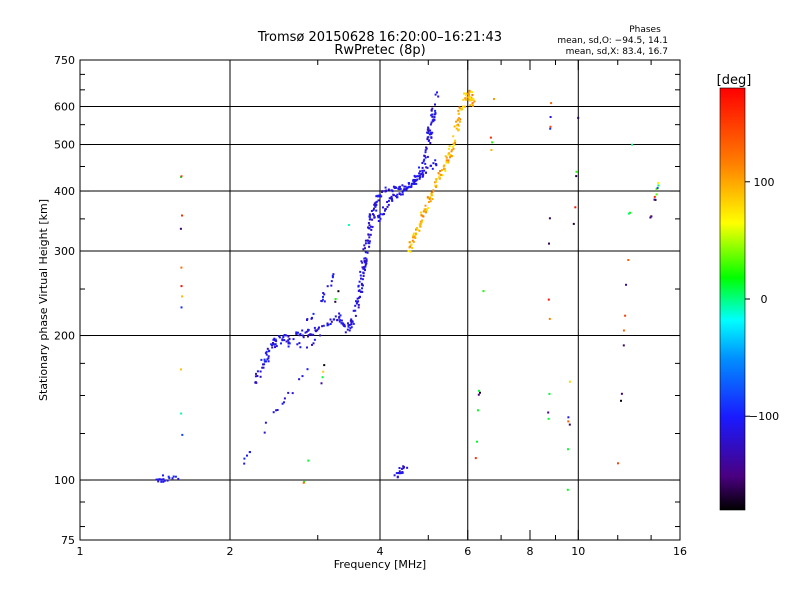 The width and height of the screenshot is (800, 600). I want to click on y-tick-label: 300, so click(64, 251).